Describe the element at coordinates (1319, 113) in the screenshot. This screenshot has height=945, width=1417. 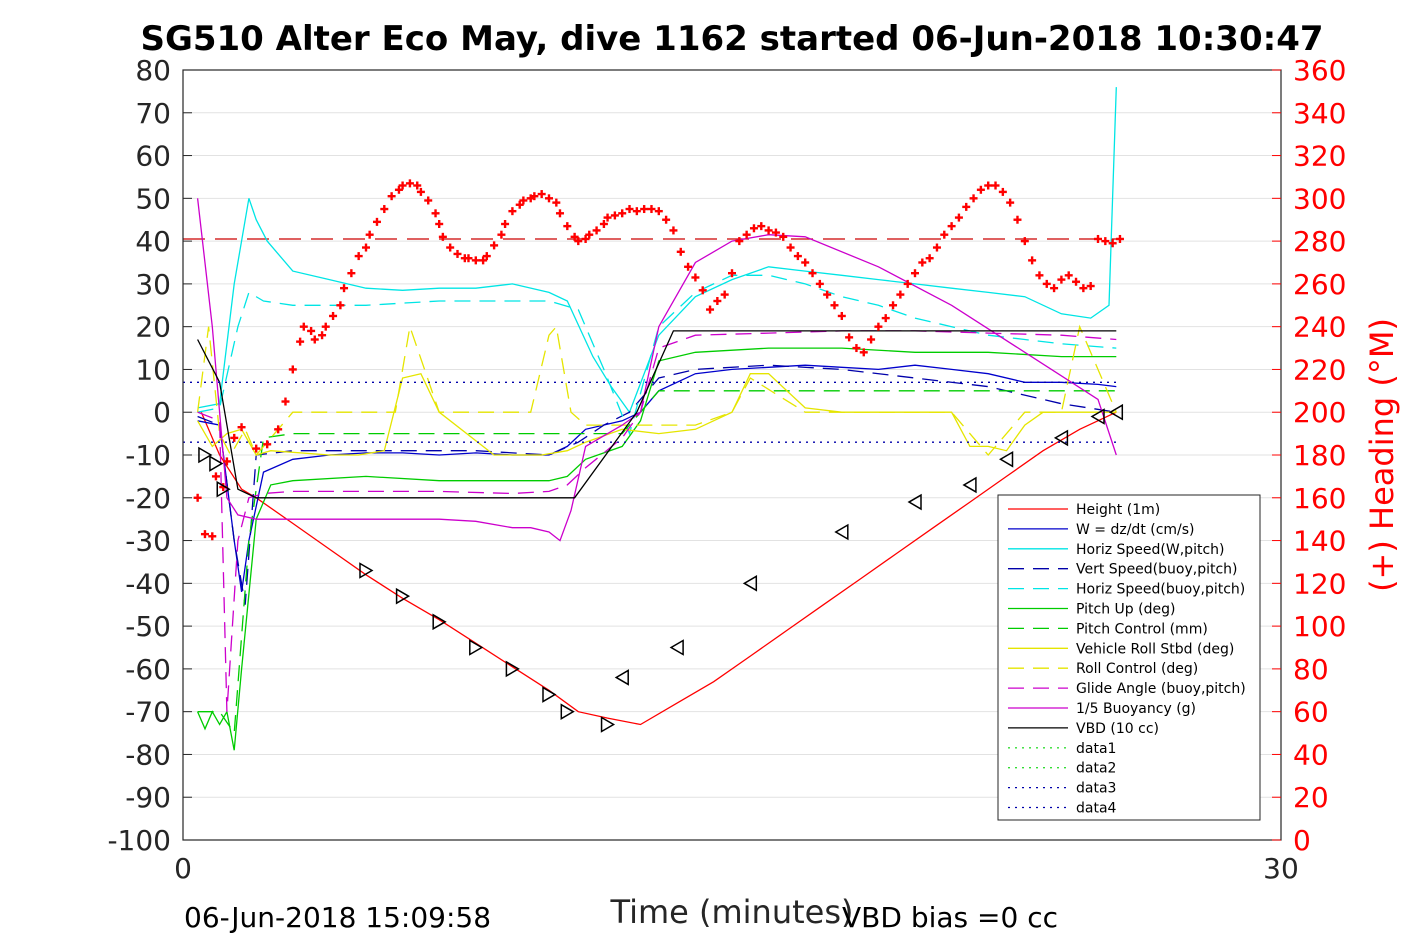
I see `y-right-tick-label: 340` at that location.